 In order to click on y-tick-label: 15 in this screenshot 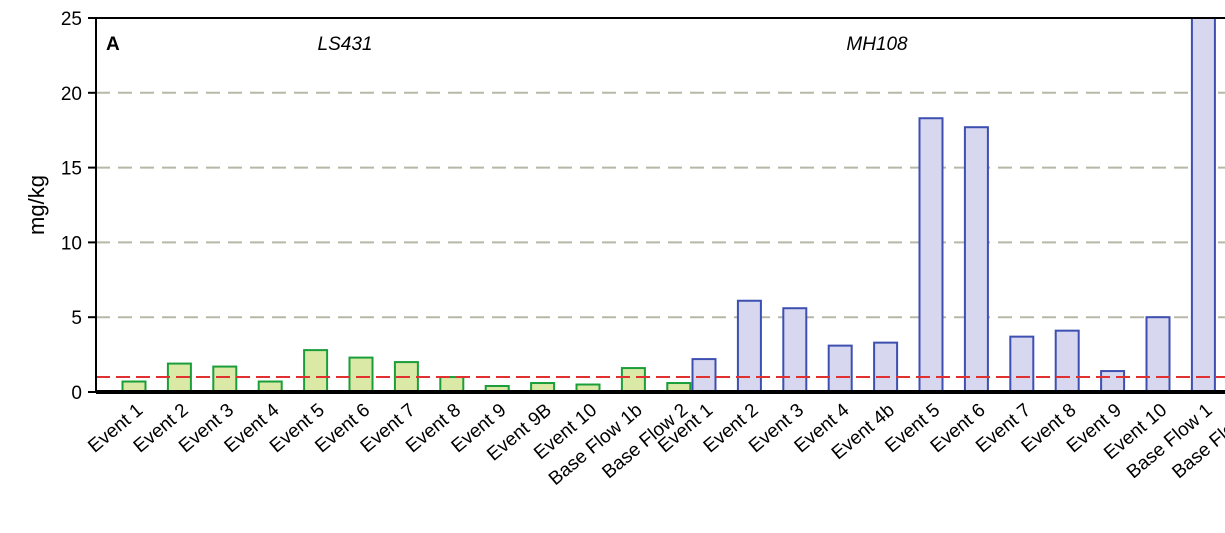, I will do `click(71, 169)`.